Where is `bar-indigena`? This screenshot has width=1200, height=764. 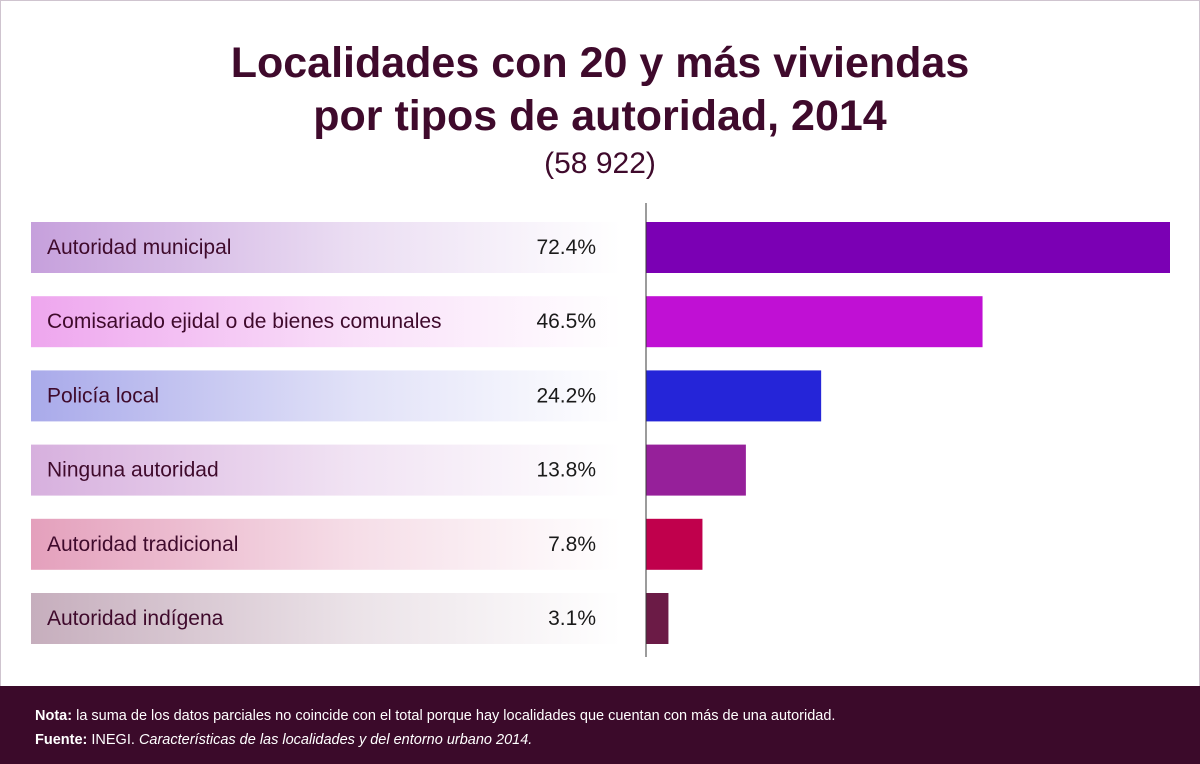
bar-indigena is located at coordinates (657, 618).